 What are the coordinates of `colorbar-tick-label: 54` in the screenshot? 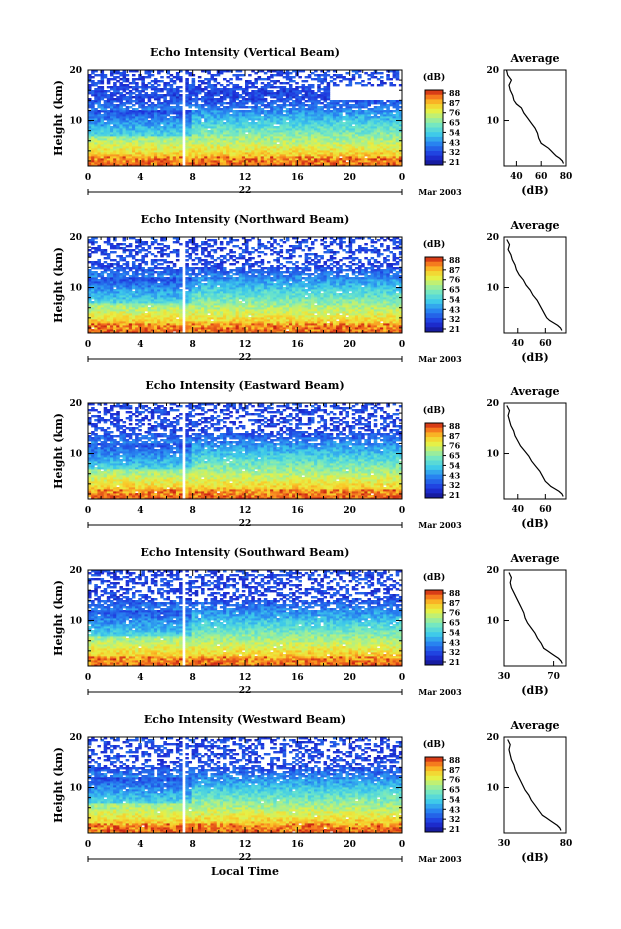 It's located at (455, 132).